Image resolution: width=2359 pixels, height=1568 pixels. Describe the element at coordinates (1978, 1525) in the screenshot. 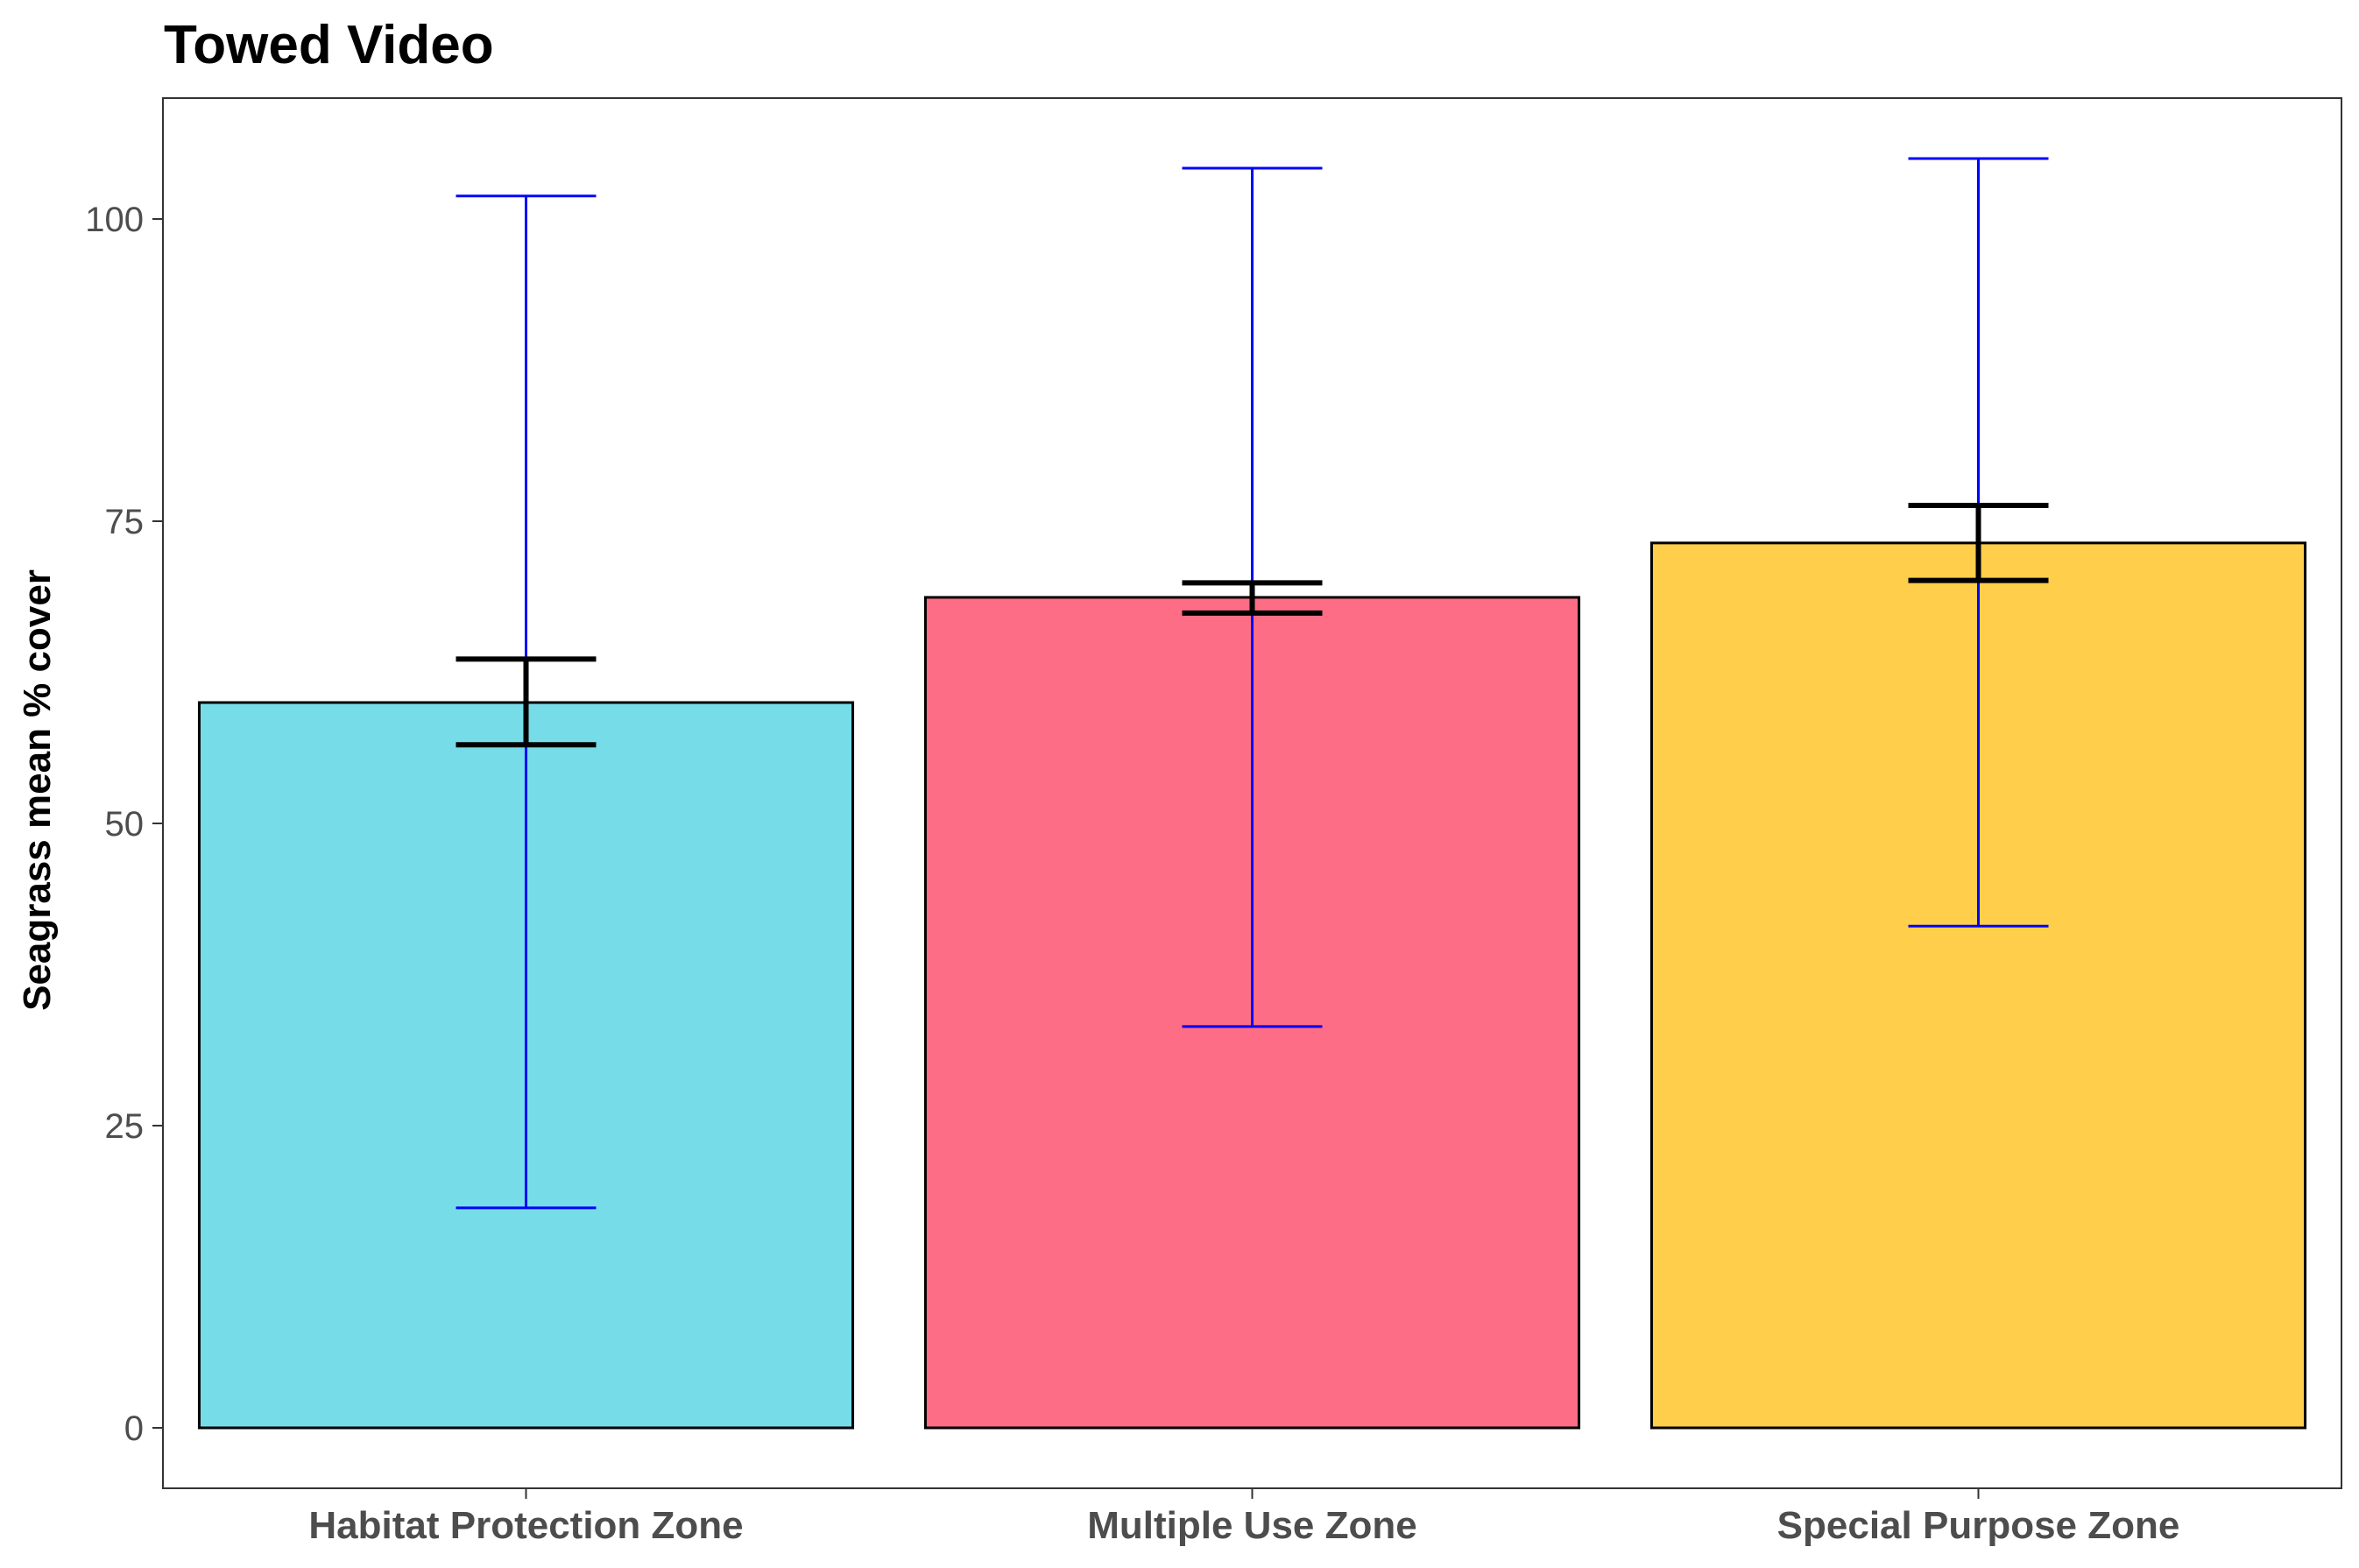

I see `x-tick-label: Special Purpose Zone` at that location.